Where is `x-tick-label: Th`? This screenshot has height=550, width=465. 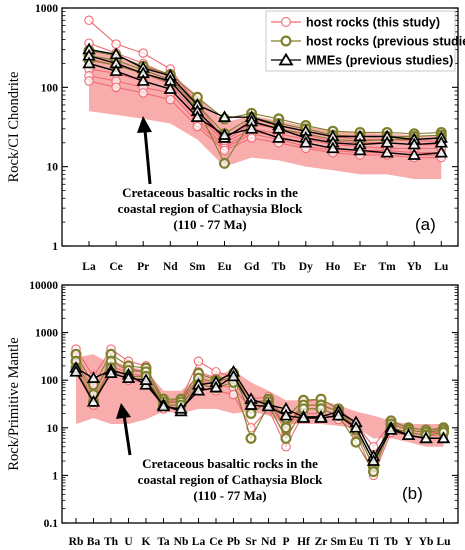 x-tick-label: Th is located at coordinates (111, 542).